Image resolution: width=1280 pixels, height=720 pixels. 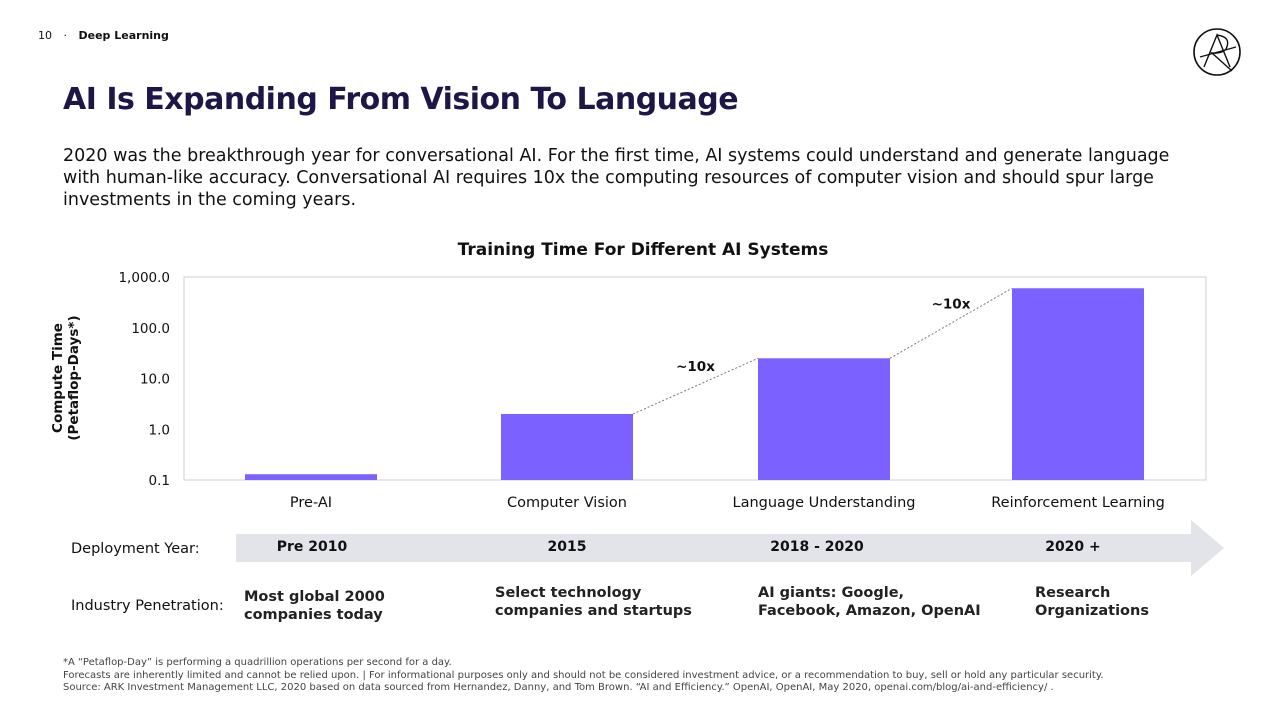 What do you see at coordinates (824, 503) in the screenshot?
I see `x-tick-label: Language Understanding` at bounding box center [824, 503].